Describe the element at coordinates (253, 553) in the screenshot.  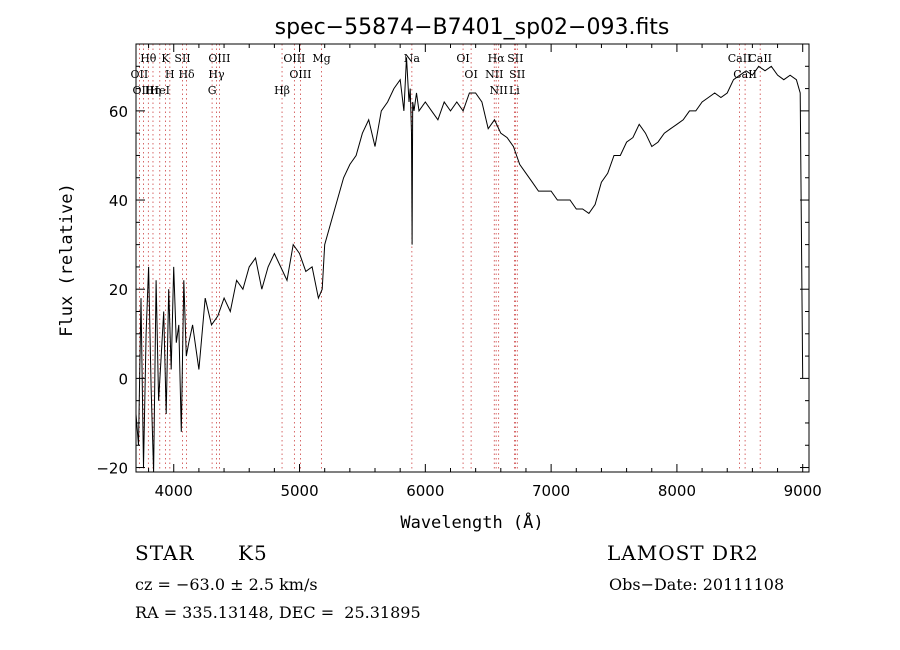
I see `object-subclass: K5` at that location.